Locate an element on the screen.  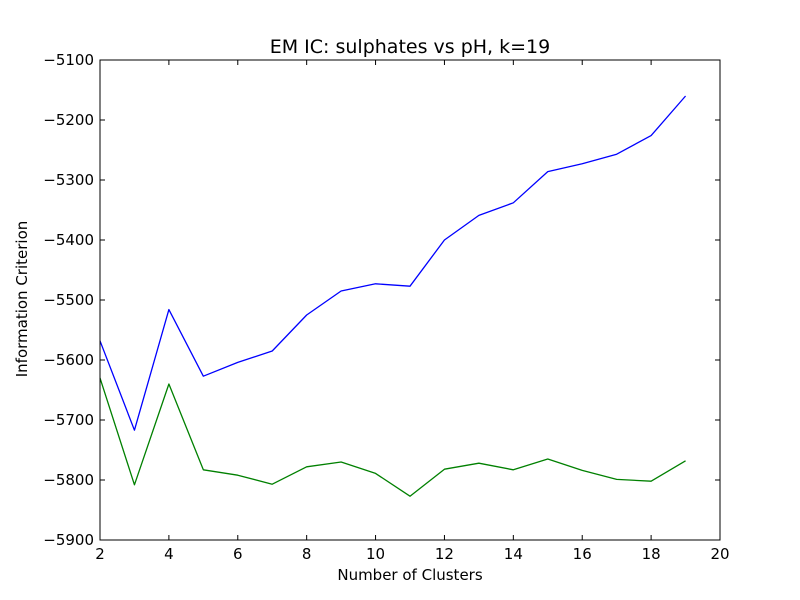
x-tick-label: 6 is located at coordinates (238, 554).